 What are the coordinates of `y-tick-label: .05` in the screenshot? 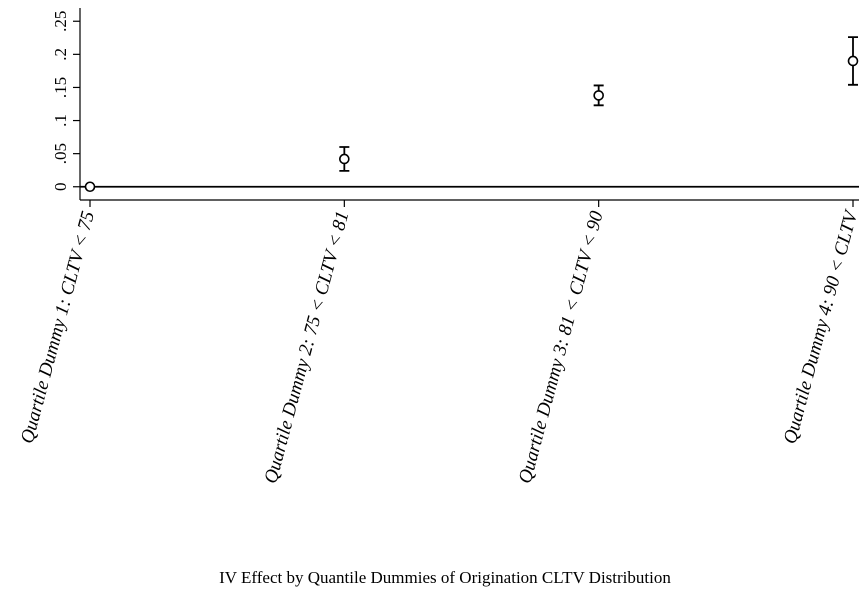 It's located at (60, 153).